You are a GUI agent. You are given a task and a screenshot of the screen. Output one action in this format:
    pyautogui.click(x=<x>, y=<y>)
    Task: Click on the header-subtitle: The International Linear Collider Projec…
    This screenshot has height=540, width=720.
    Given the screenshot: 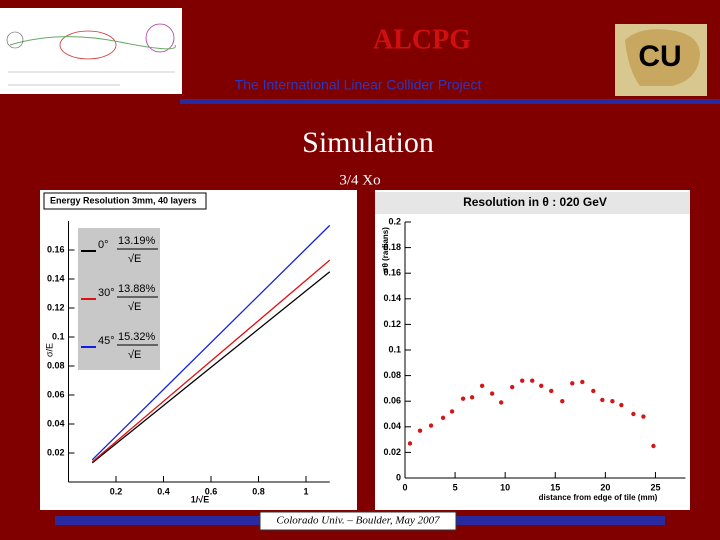 What is the action you would take?
    pyautogui.click(x=358, y=85)
    